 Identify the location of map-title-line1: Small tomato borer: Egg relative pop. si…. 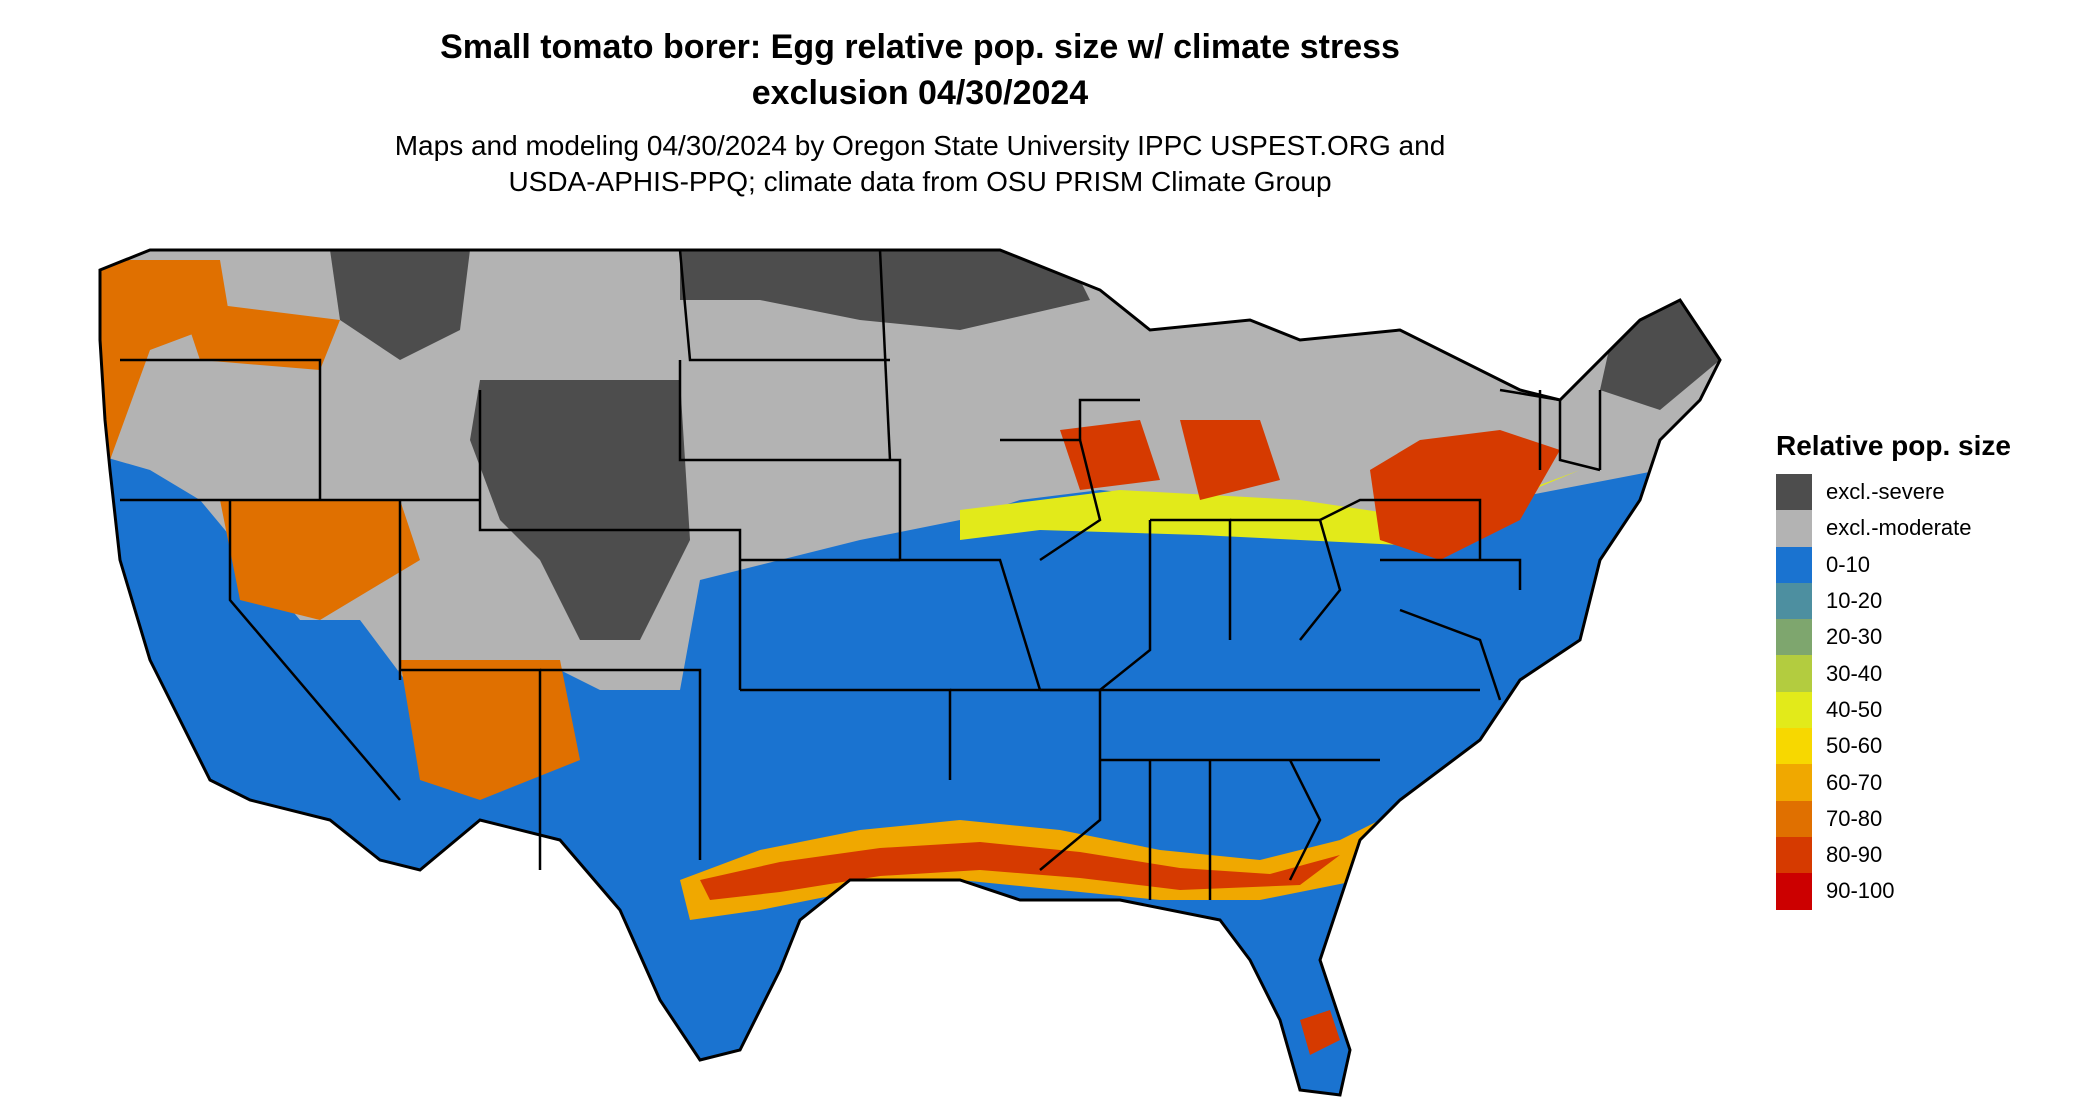
(920, 47).